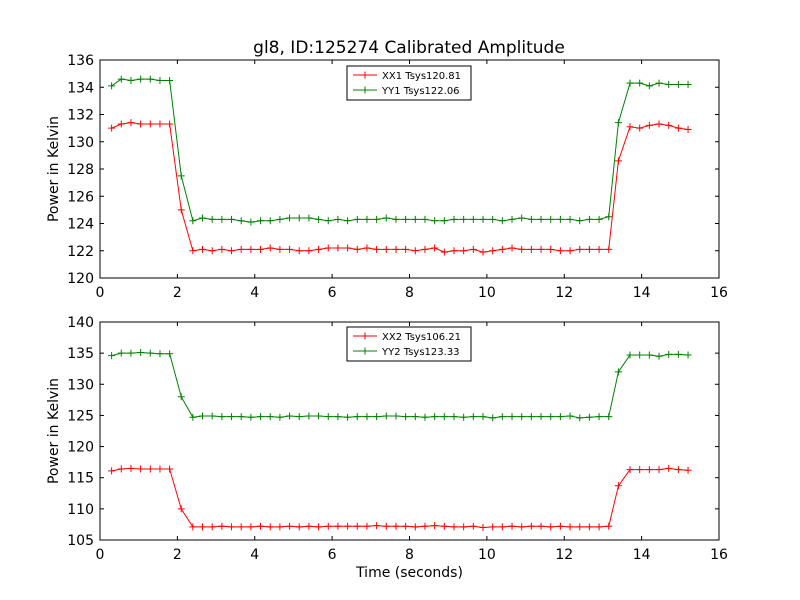 Image resolution: width=800 pixels, height=600 pixels. What do you see at coordinates (80, 416) in the screenshot?
I see `bottom-ytick-label: 125` at bounding box center [80, 416].